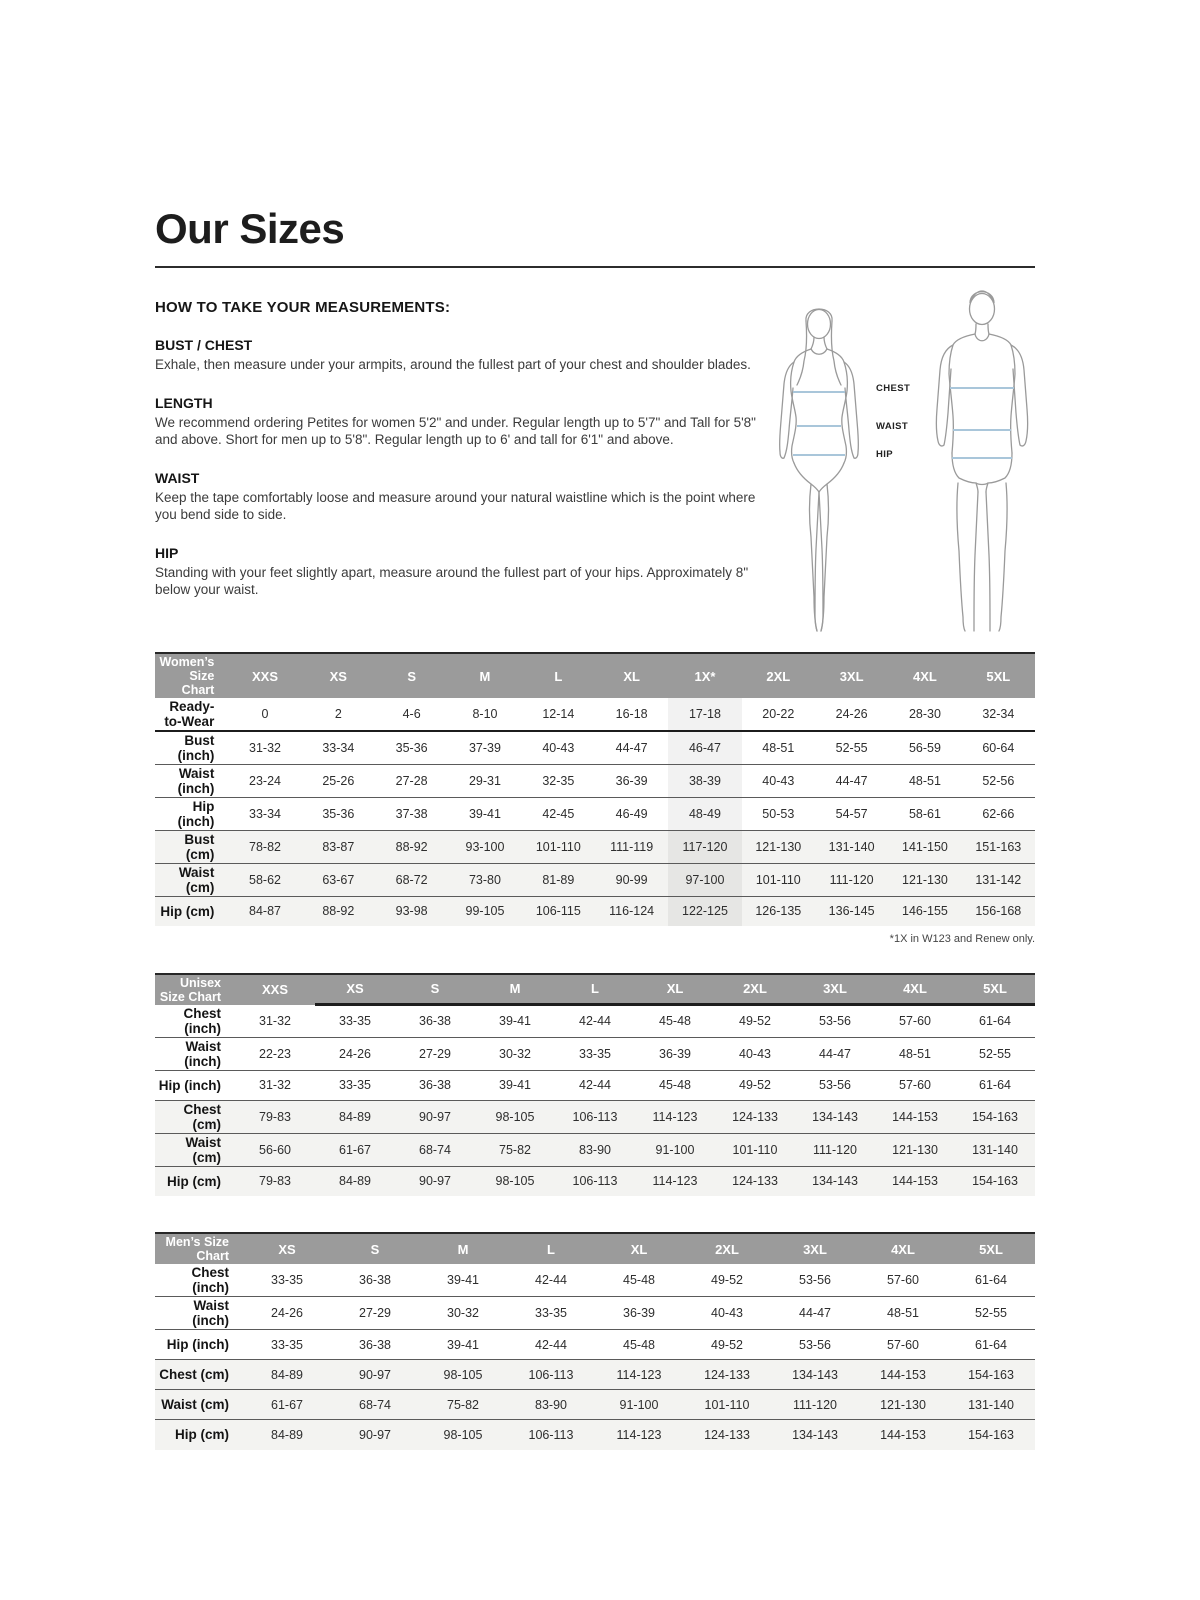 The width and height of the screenshot is (1200, 1600). Describe the element at coordinates (287, 1404) in the screenshot. I see `size-cell: 61-67` at that location.